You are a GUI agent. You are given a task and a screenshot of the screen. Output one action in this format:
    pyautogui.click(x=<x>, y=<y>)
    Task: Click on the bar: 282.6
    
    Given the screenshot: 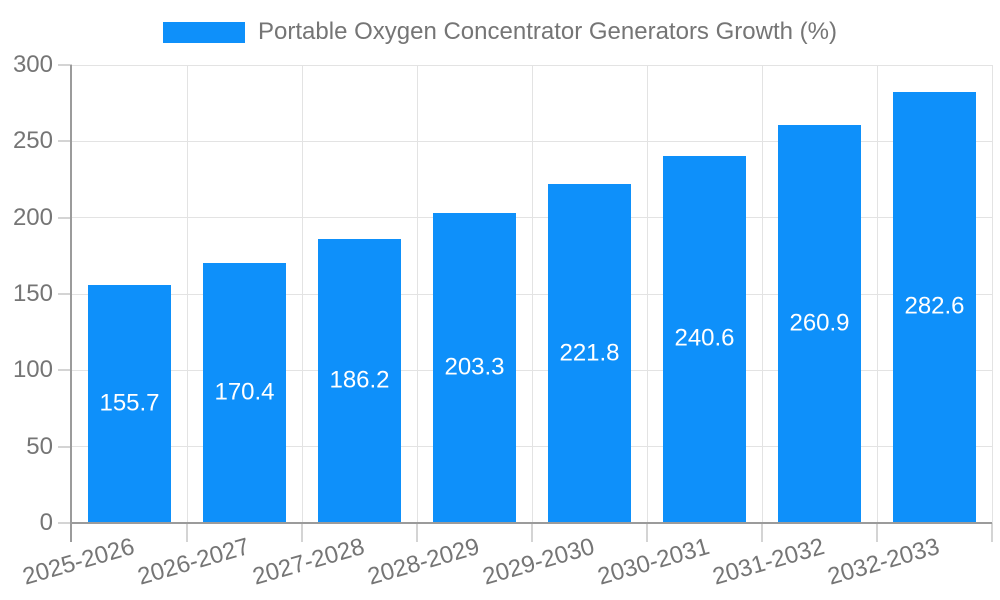 What is the action you would take?
    pyautogui.click(x=934, y=307)
    